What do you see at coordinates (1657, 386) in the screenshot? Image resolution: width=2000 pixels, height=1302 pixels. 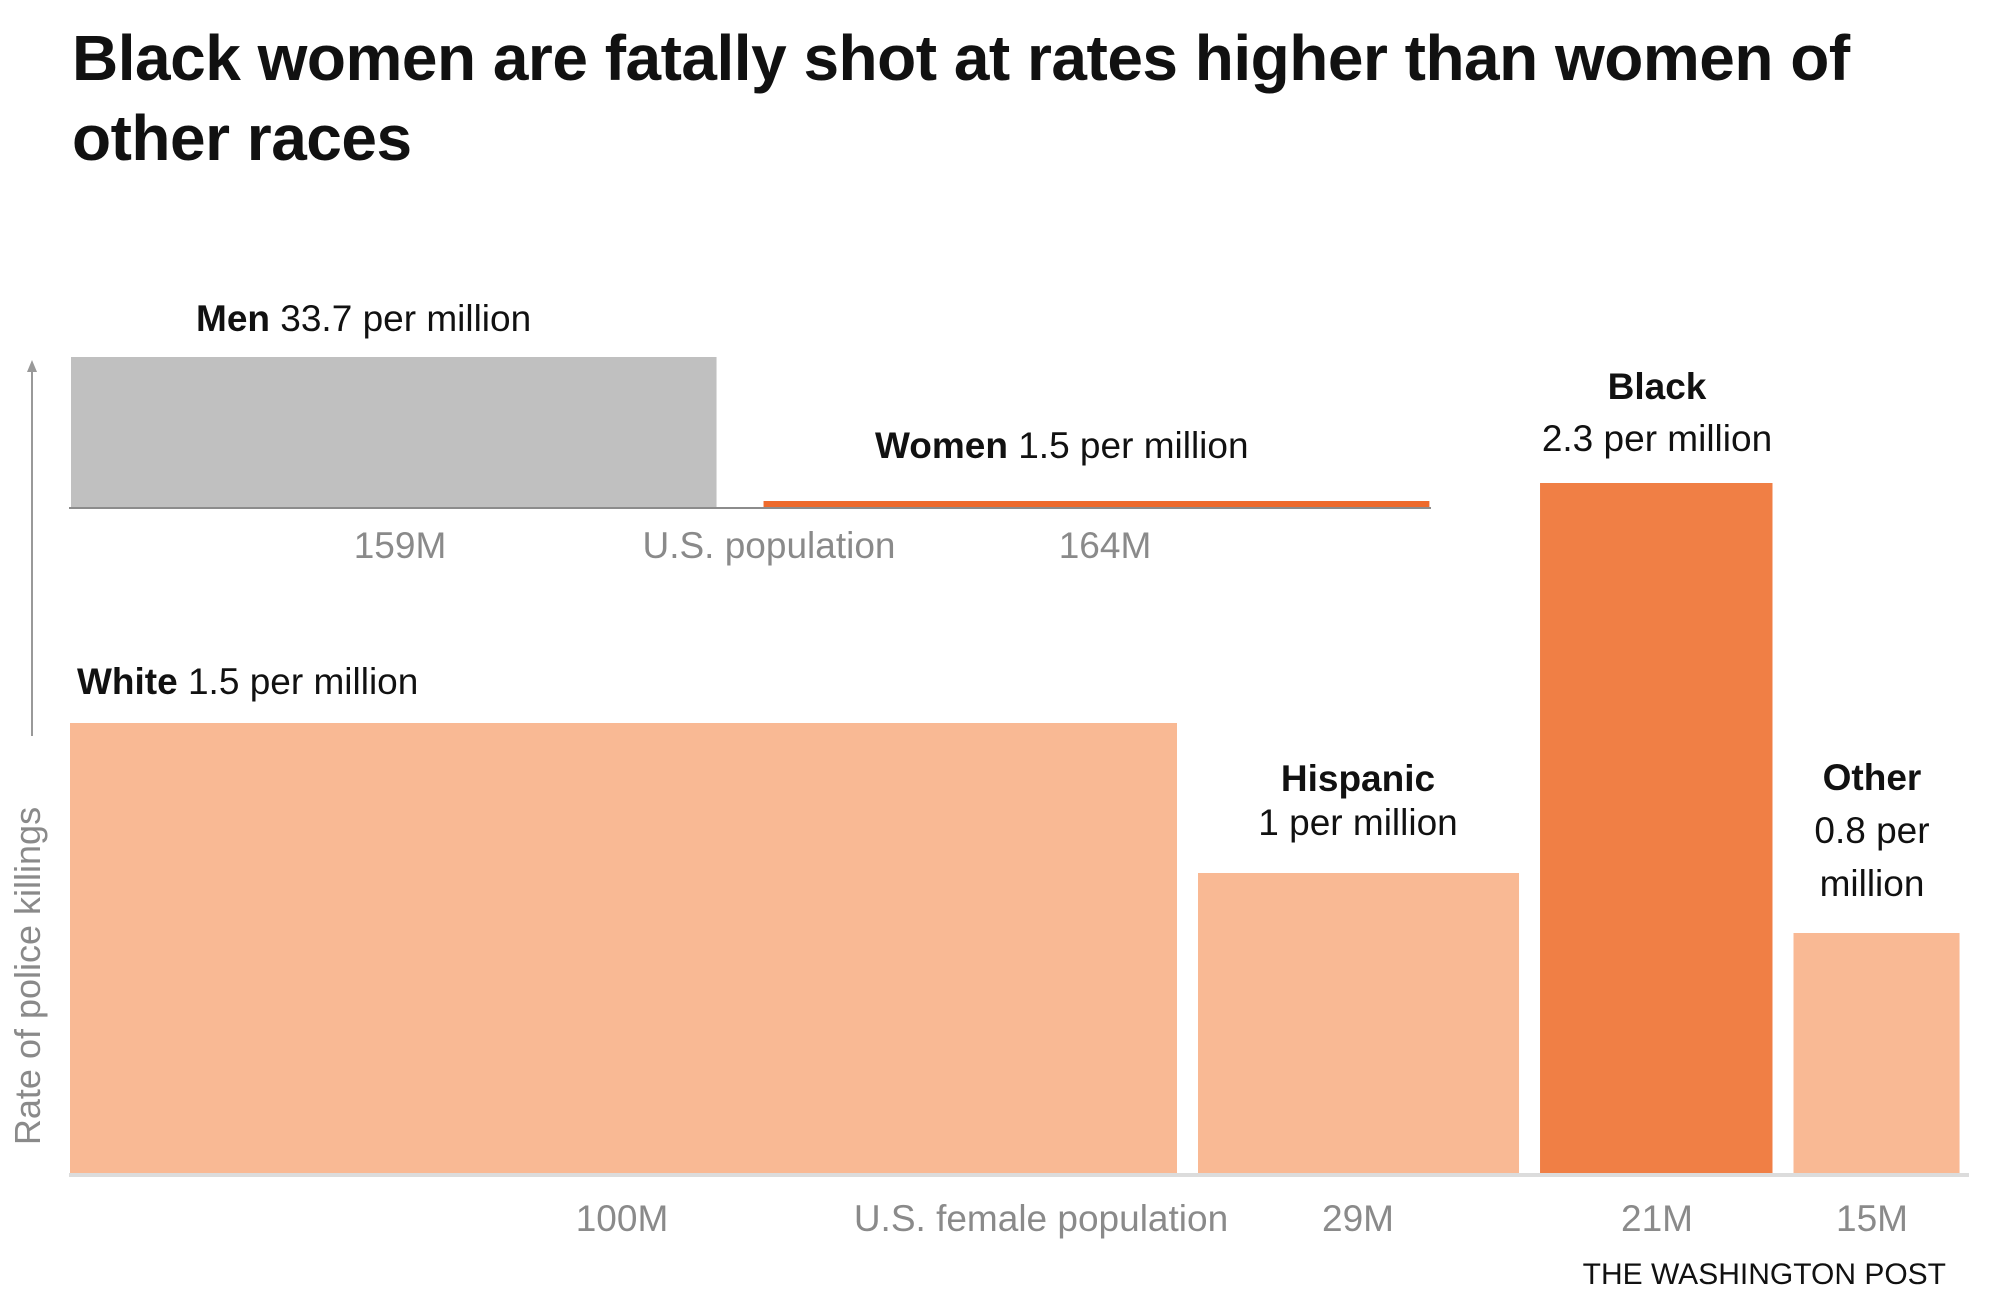 I see `black-category: Black` at bounding box center [1657, 386].